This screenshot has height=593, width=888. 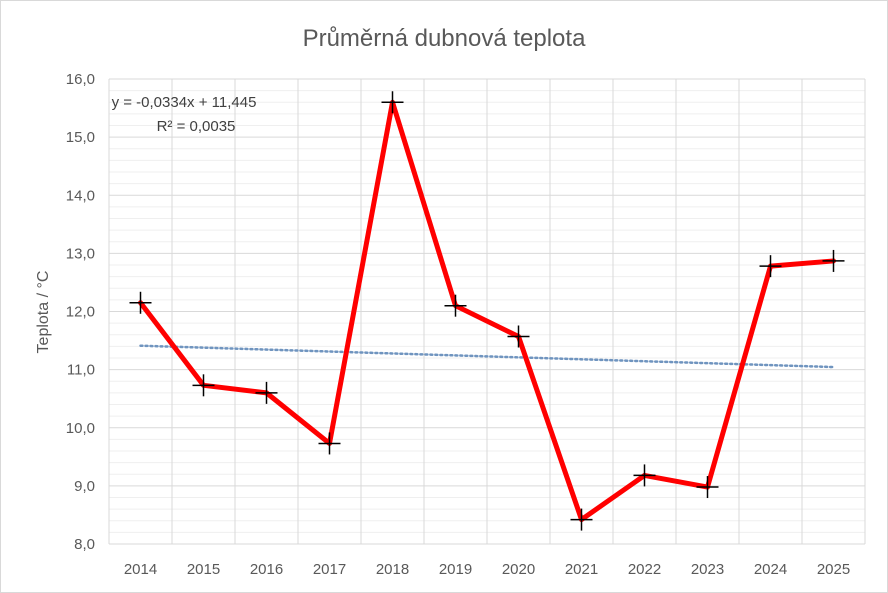 What do you see at coordinates (84, 544) in the screenshot?
I see `y-tick-label: 8,0` at bounding box center [84, 544].